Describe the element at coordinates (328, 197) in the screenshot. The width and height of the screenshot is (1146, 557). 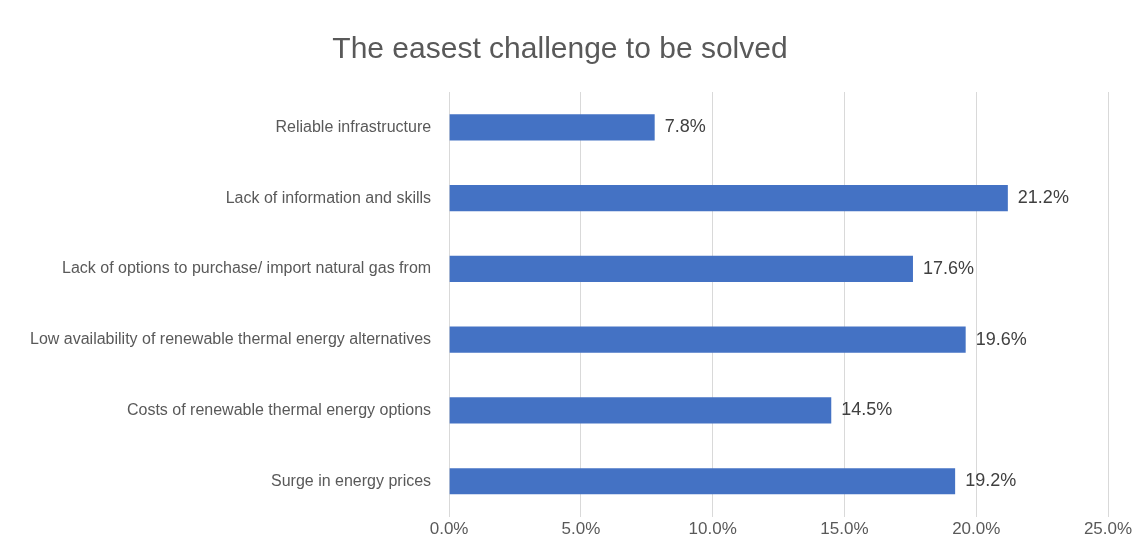
I see `y-tick-label: Lack of information and skills` at that location.